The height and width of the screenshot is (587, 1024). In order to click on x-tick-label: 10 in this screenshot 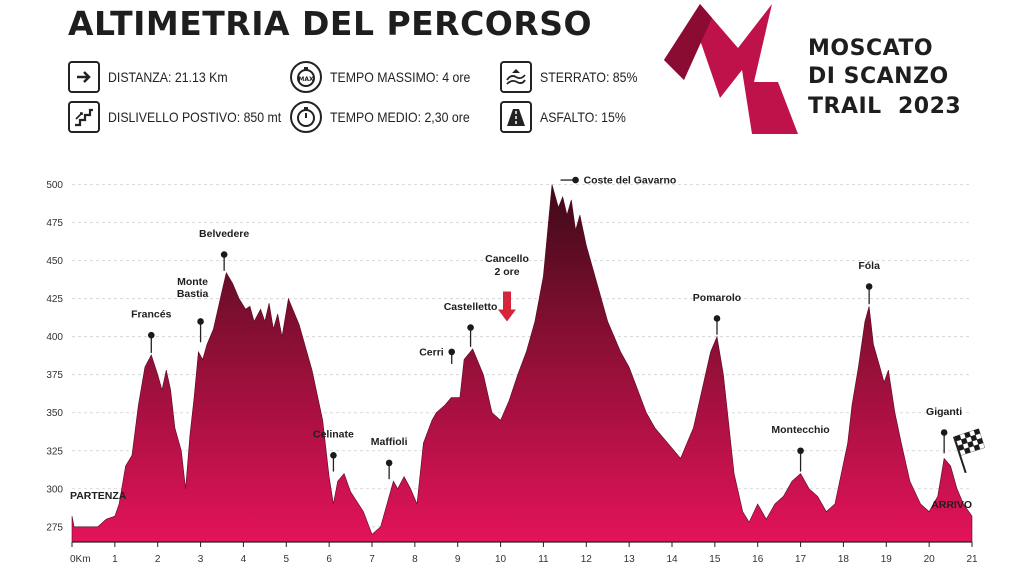, I will do `click(501, 559)`.